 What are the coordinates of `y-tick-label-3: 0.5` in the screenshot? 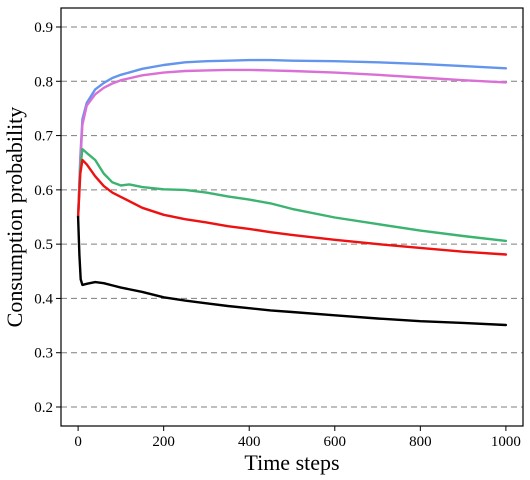 It's located at (43, 245).